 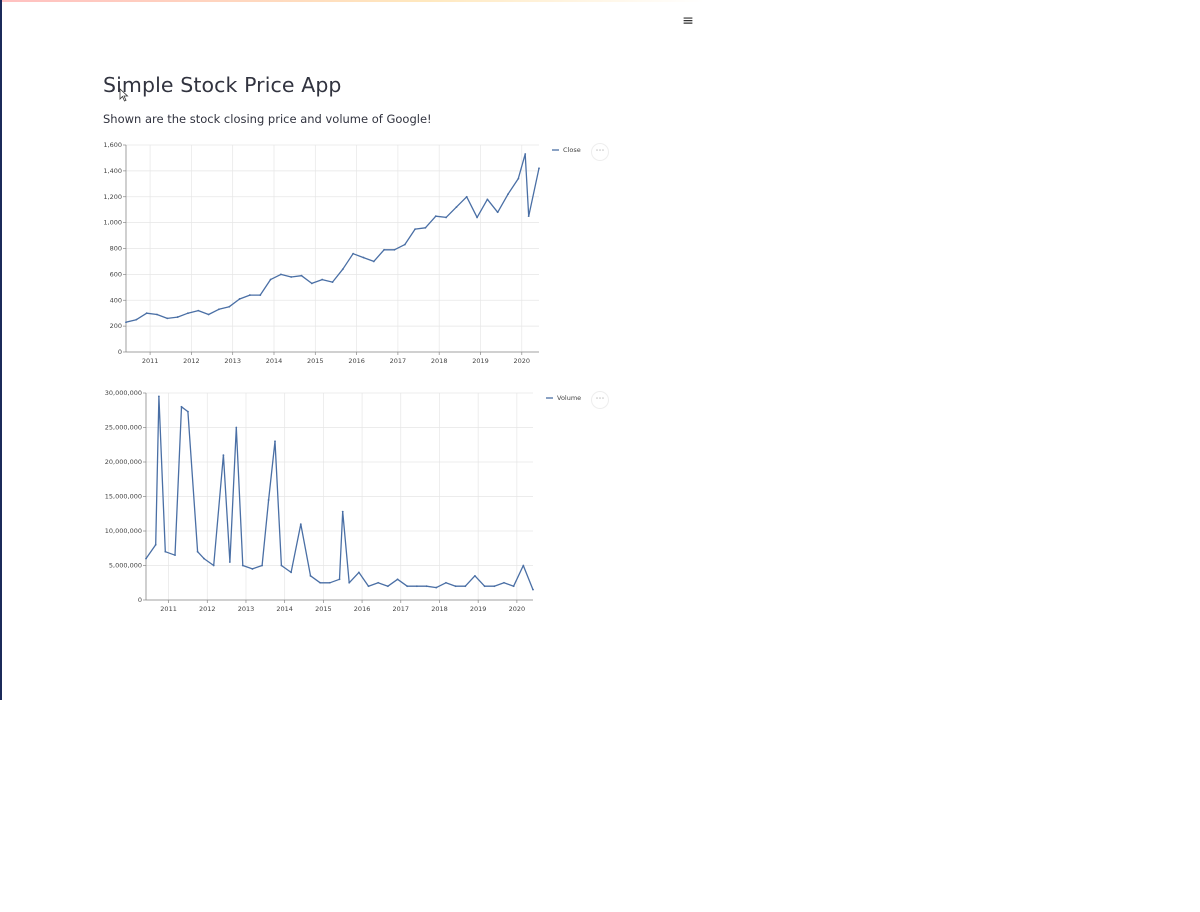 What do you see at coordinates (688, 21) in the screenshot?
I see `hamburger-icon: ≡` at bounding box center [688, 21].